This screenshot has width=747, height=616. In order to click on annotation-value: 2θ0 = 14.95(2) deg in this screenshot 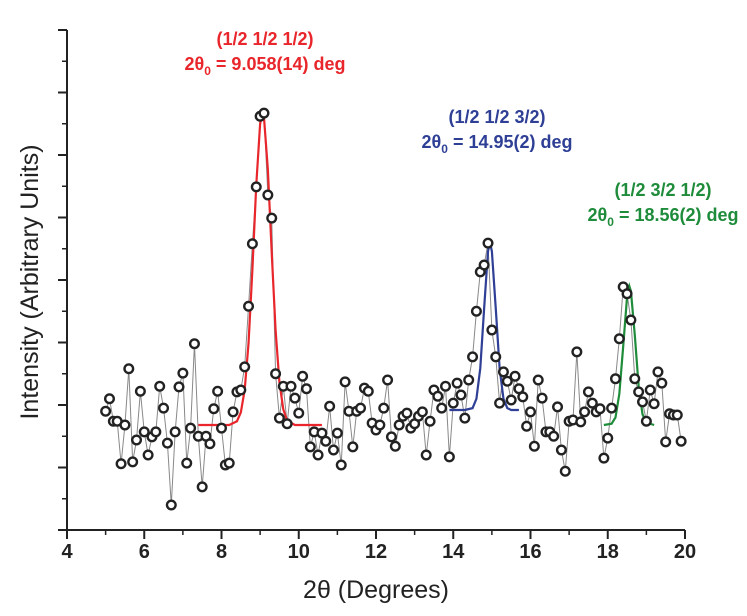, I will do `click(497, 144)`.